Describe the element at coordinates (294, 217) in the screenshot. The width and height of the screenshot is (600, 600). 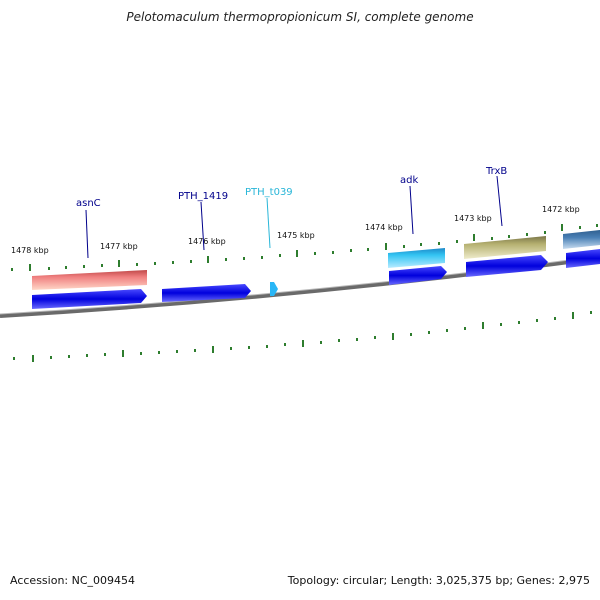
I see `leader-lines` at that location.